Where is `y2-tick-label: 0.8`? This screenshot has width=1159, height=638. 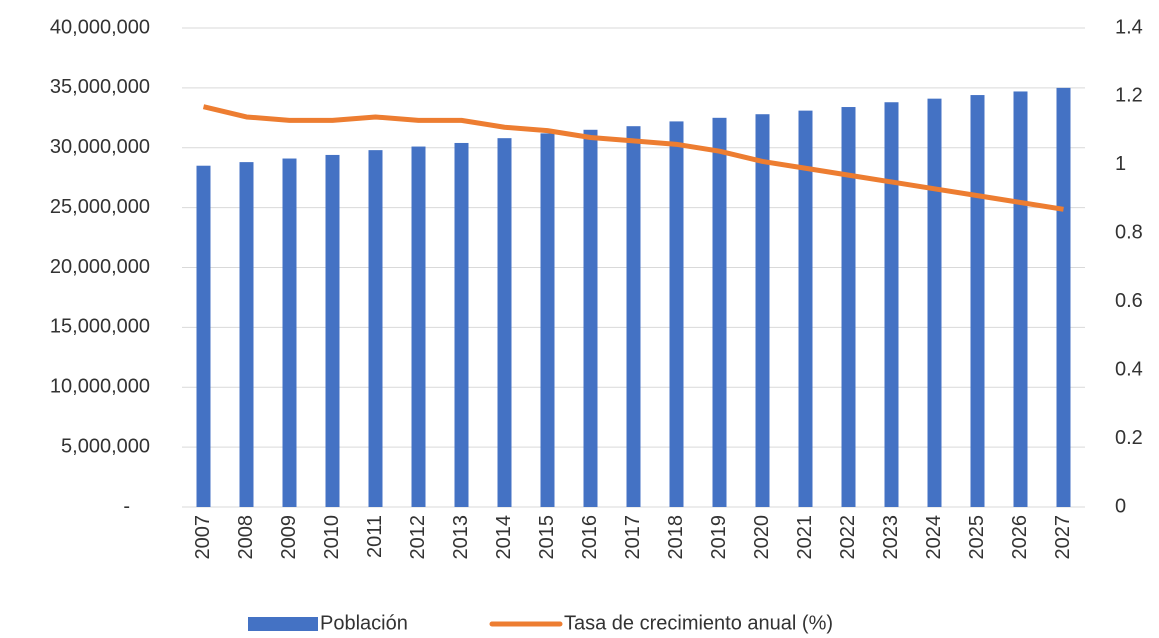 y2-tick-label: 0.8 is located at coordinates (1129, 233).